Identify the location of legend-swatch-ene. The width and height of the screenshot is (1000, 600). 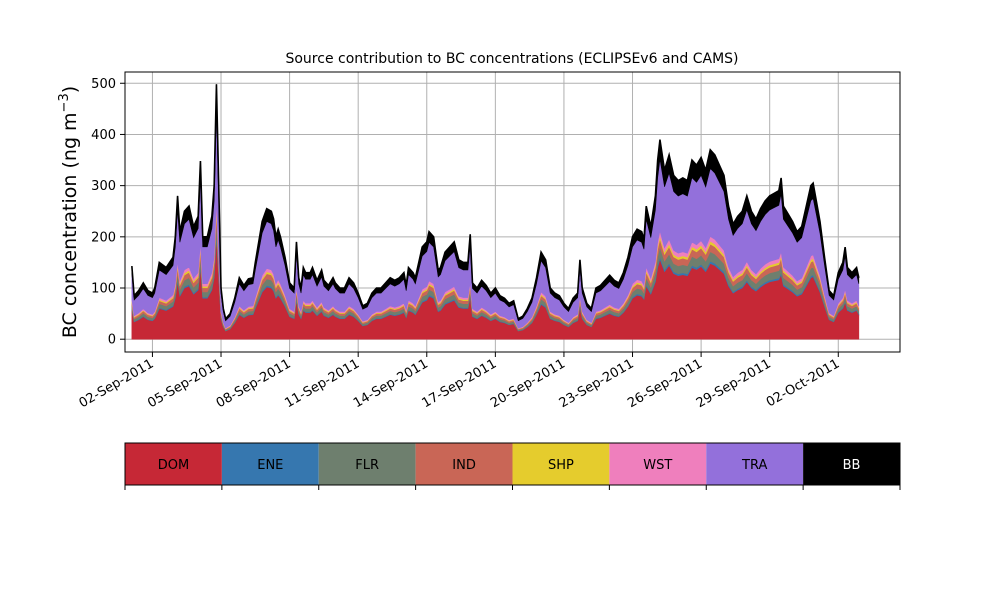
(270, 464).